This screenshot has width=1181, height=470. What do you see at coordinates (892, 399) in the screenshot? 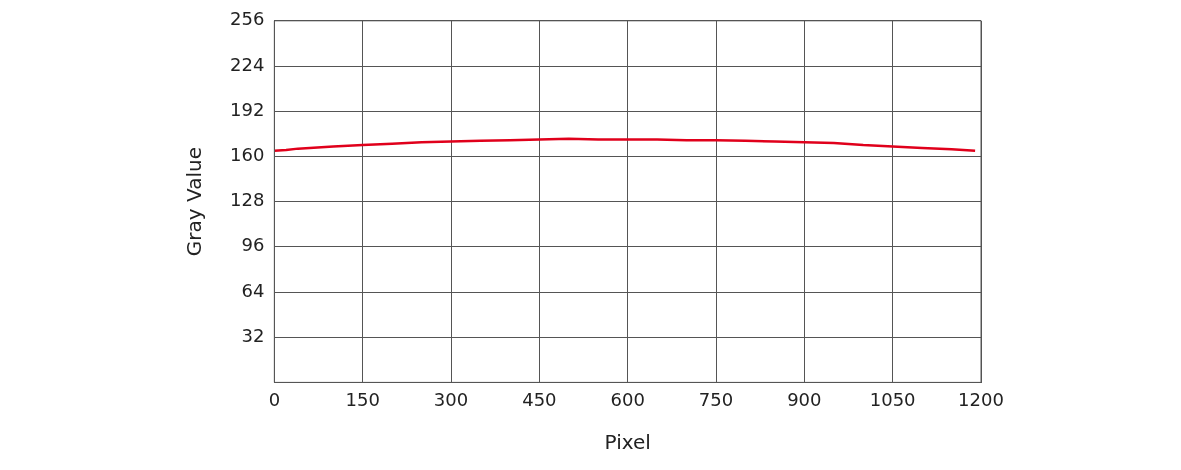
I see `x-tick-label: 1050` at bounding box center [892, 399].